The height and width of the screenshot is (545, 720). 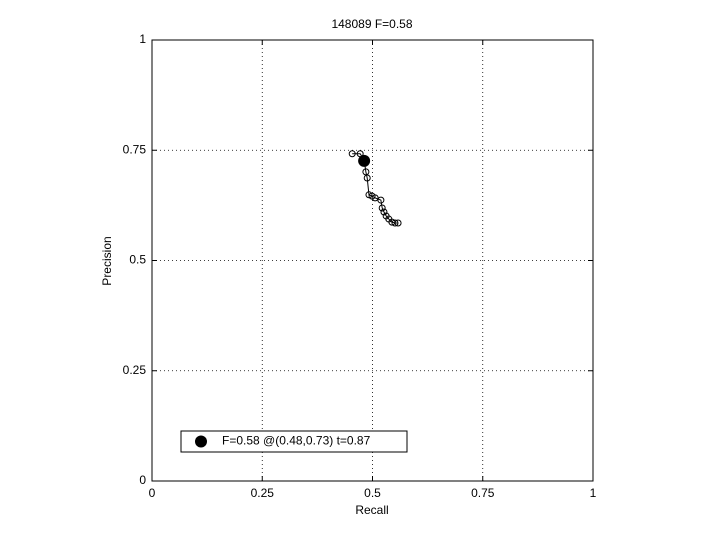 What do you see at coordinates (263, 493) in the screenshot?
I see `x-tick-label: 0.25` at bounding box center [263, 493].